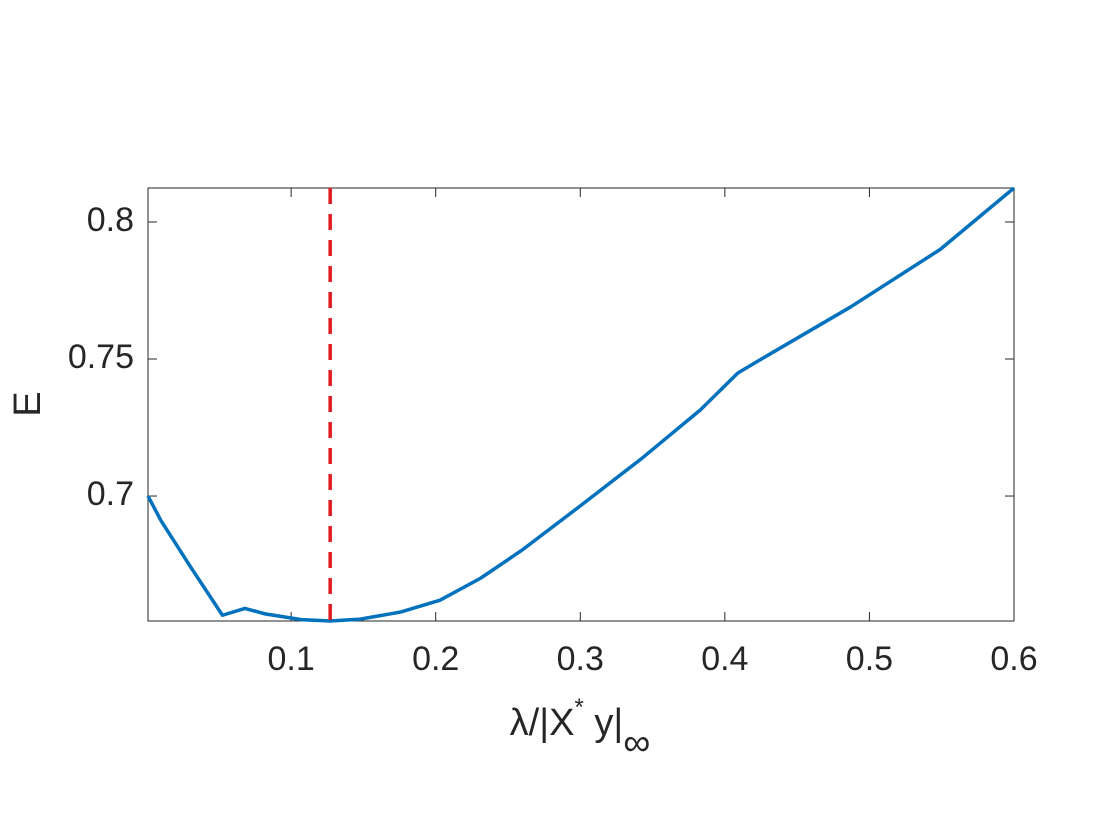 This screenshot has height=840, width=1120. What do you see at coordinates (724, 659) in the screenshot?
I see `x-tick-label: 0.4` at bounding box center [724, 659].